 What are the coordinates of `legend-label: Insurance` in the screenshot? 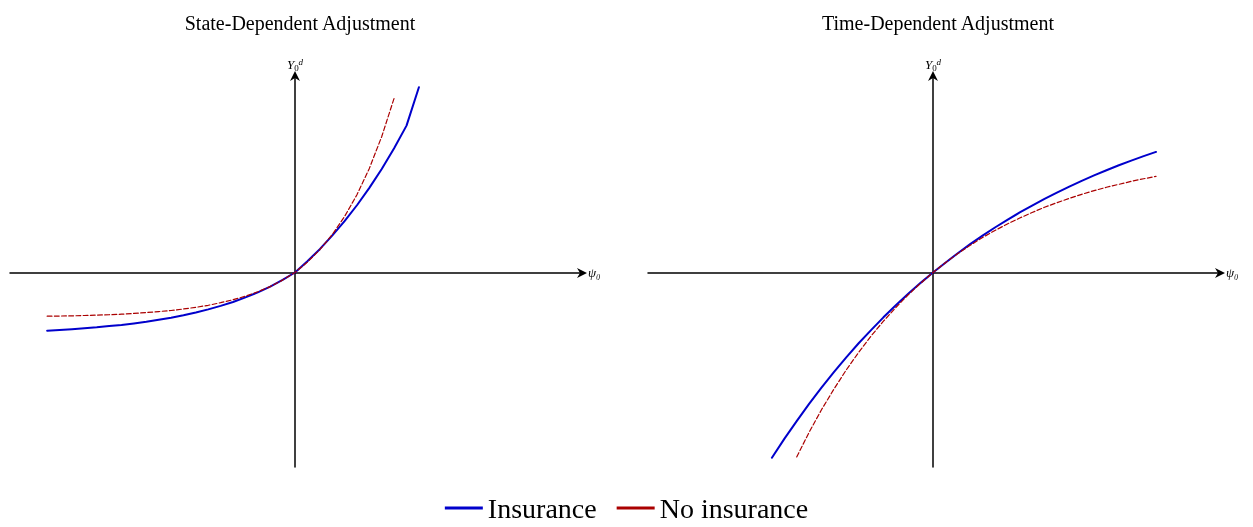 It's located at (542, 508).